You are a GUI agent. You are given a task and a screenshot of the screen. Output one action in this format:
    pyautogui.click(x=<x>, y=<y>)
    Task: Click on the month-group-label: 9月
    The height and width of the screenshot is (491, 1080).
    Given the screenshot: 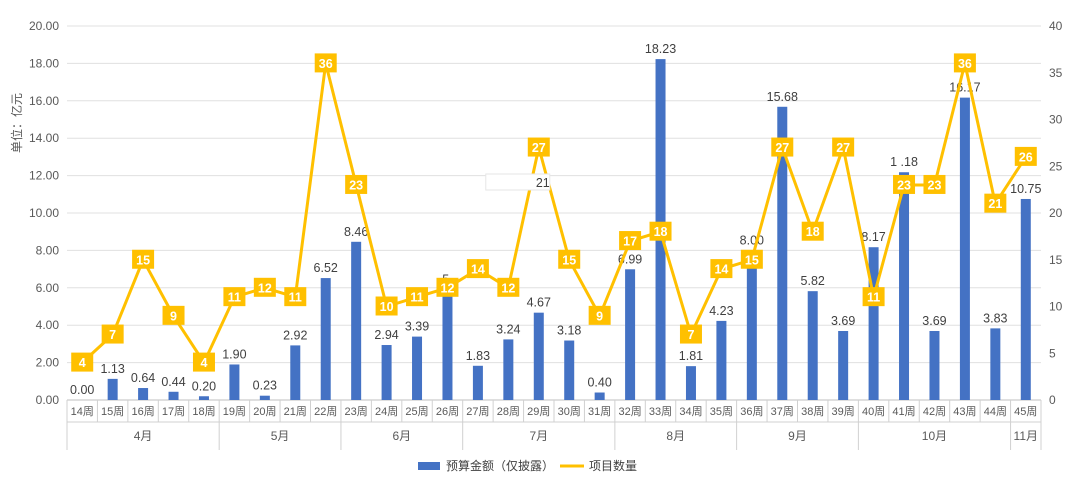 What is the action you would take?
    pyautogui.click(x=797, y=436)
    